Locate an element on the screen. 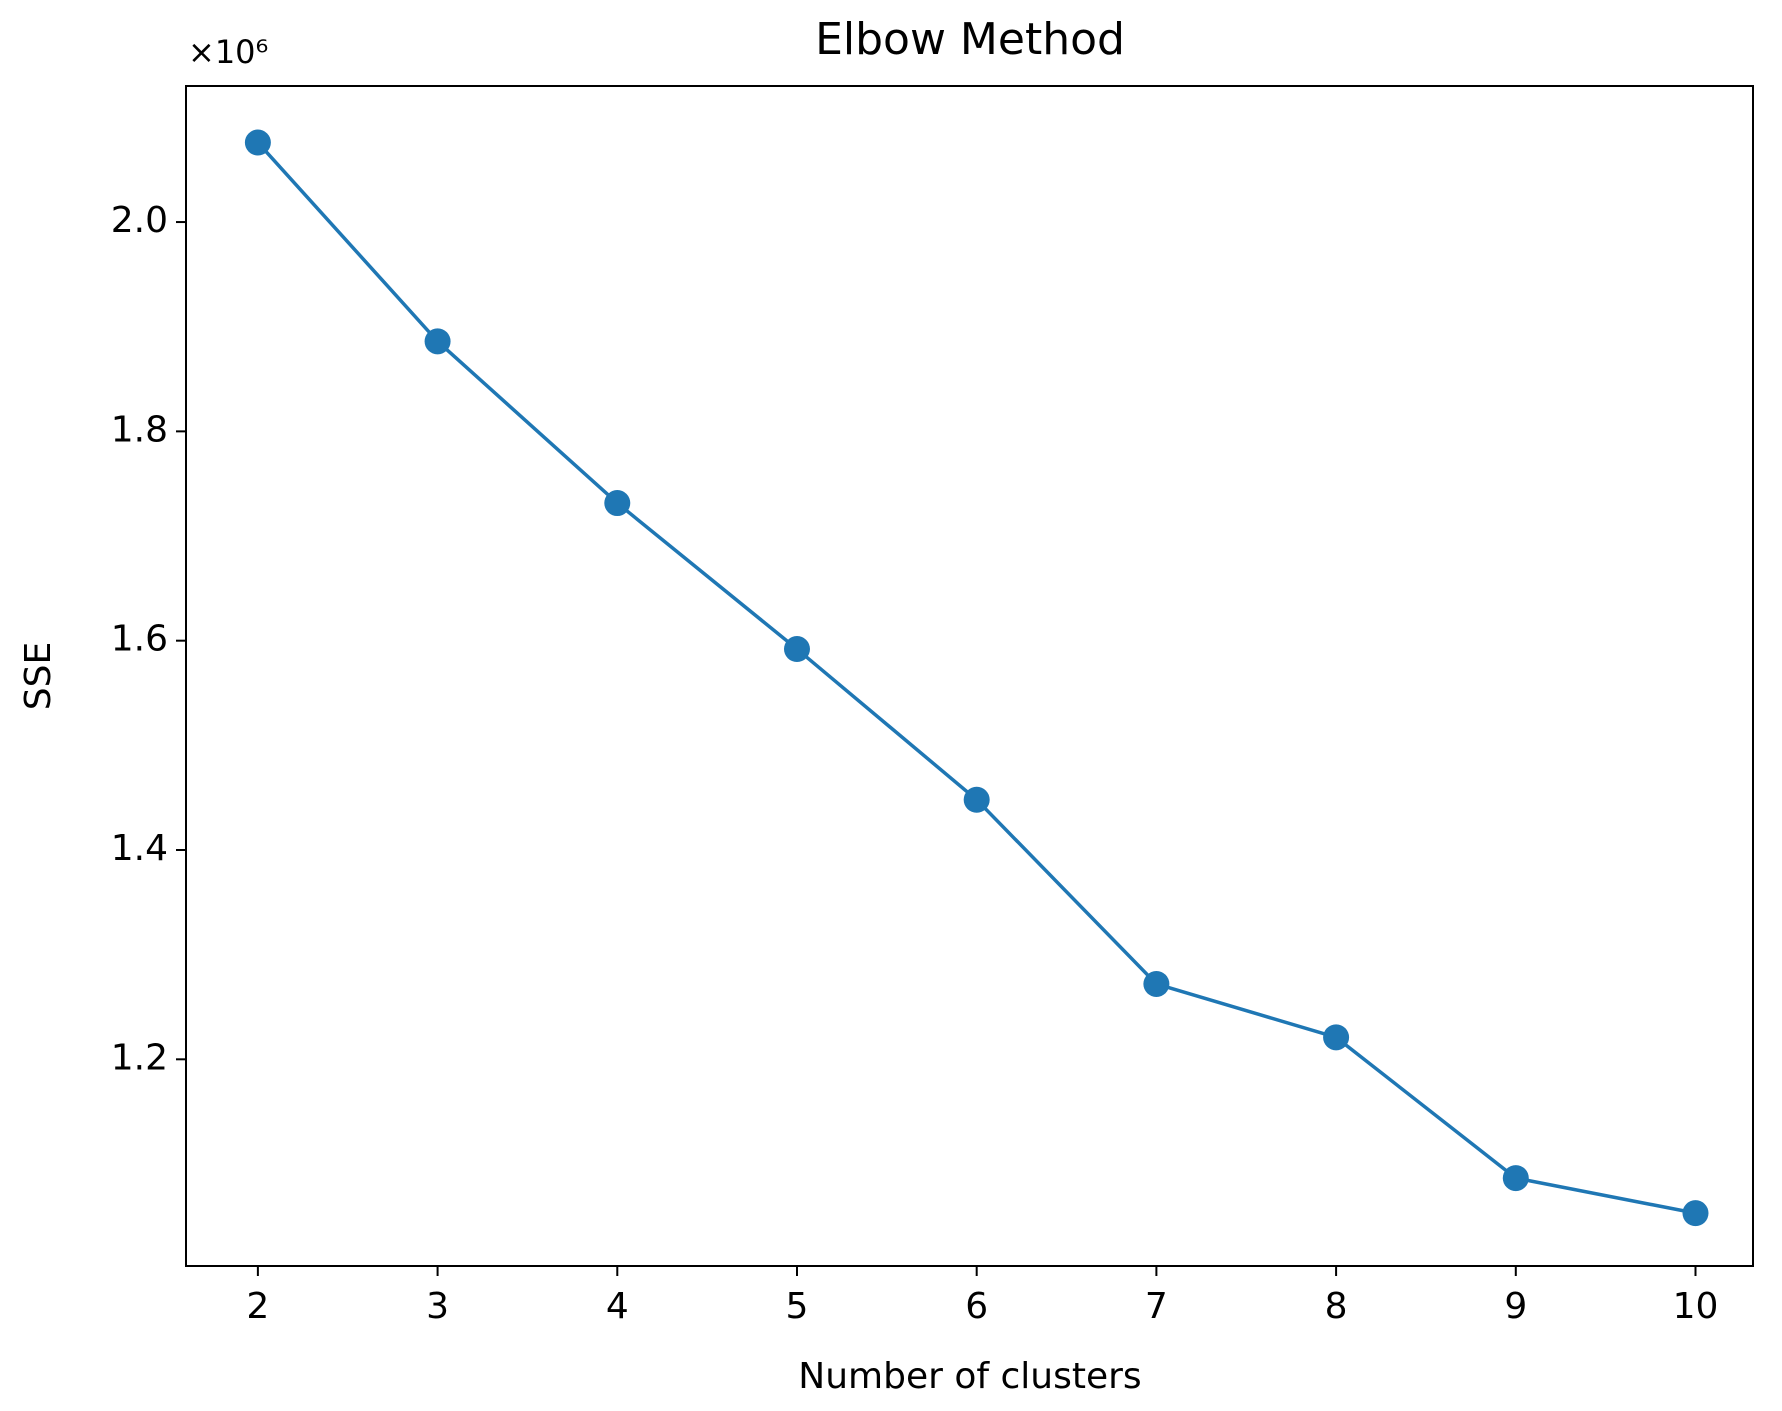 The width and height of the screenshot is (1782, 1411). x-tick-label: 2 is located at coordinates (257, 1306).